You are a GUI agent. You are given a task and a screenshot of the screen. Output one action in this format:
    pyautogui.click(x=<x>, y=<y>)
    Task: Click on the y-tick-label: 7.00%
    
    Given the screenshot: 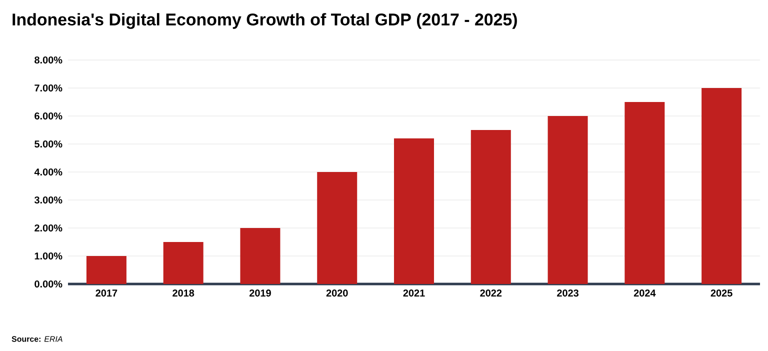 What is the action you would take?
    pyautogui.click(x=48, y=88)
    